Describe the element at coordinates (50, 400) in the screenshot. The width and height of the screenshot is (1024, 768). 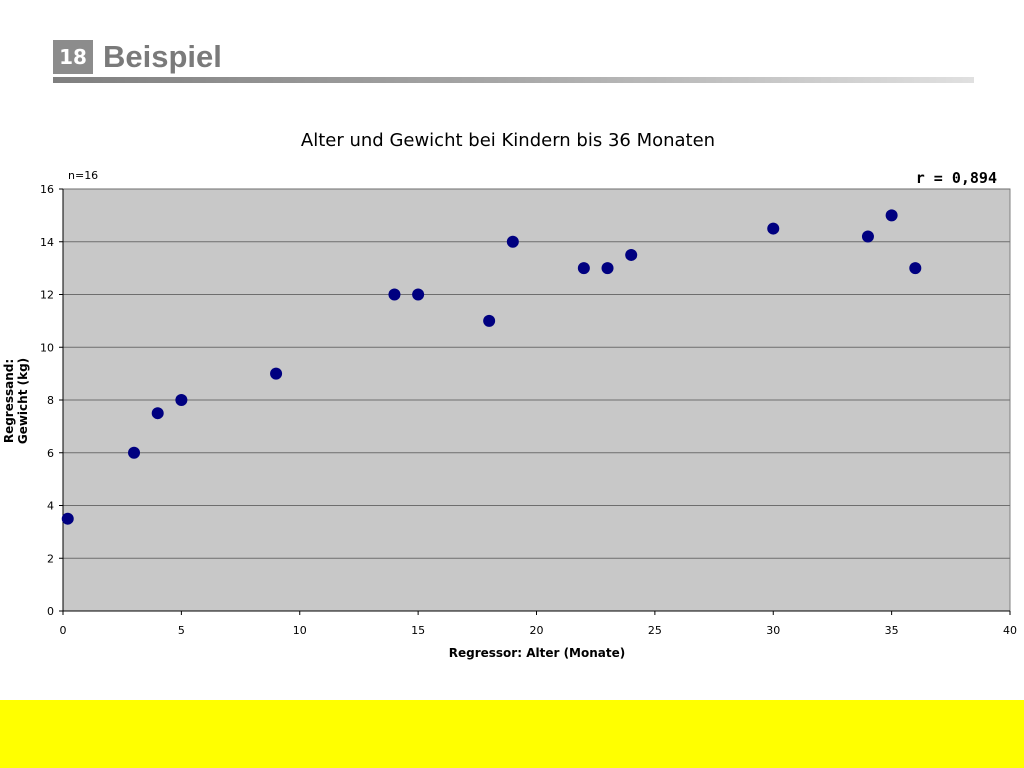
I see `y-tick-label: 8` at that location.